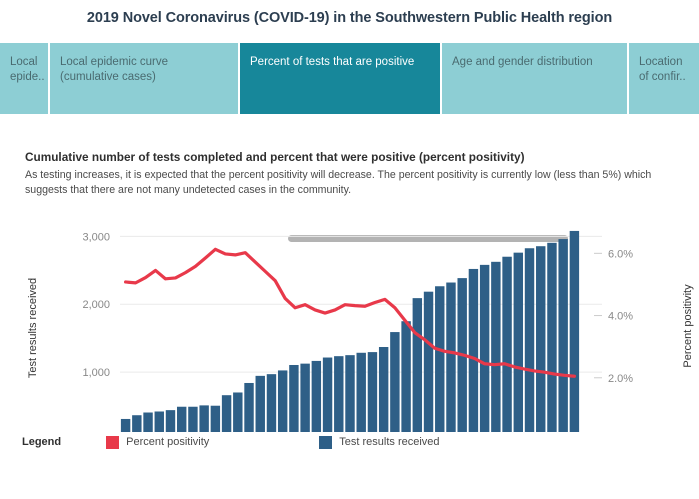 The width and height of the screenshot is (699, 499). What do you see at coordinates (24, 78) in the screenshot?
I see `tab-local-epidemic: Local epide..` at bounding box center [24, 78].